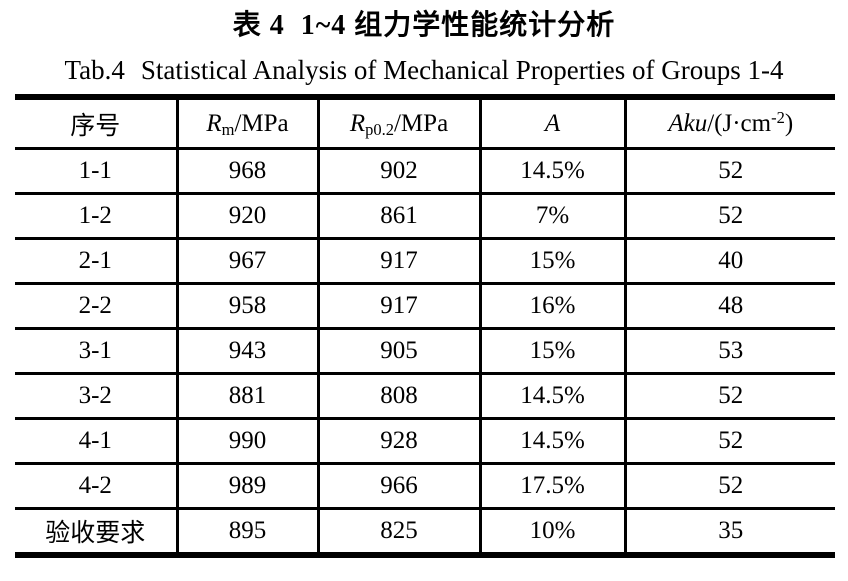  I want to click on table-cell: 968, so click(247, 171).